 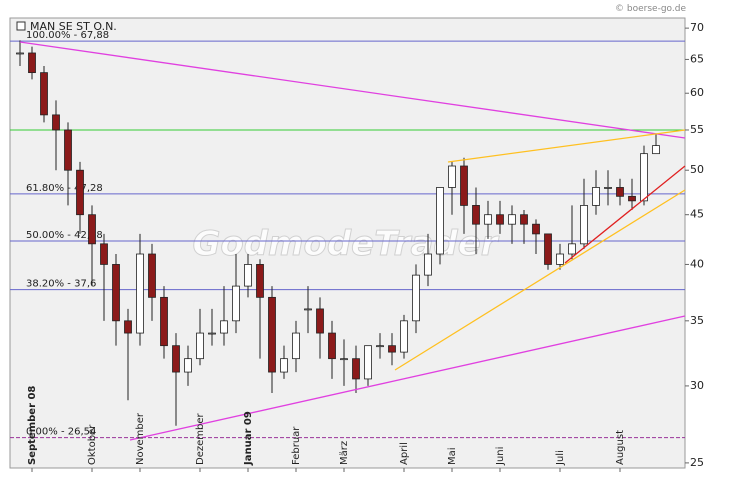 I want to click on level-label: 50.00% - 42,28, so click(x=64, y=235).